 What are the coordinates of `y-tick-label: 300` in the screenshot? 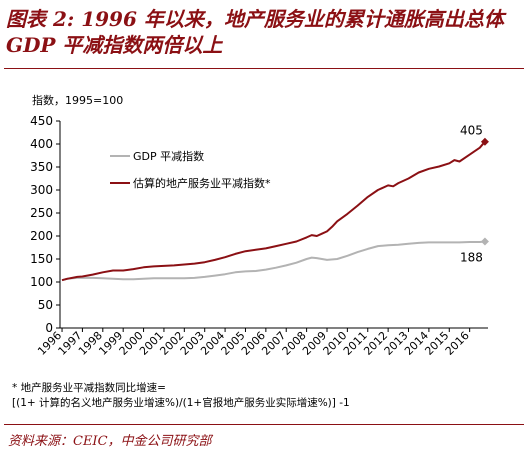 It's located at (41, 190).